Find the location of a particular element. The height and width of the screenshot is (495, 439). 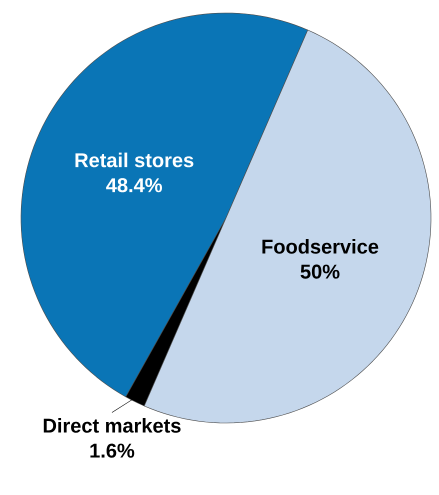

data-label: 48.4% is located at coordinates (134, 185).